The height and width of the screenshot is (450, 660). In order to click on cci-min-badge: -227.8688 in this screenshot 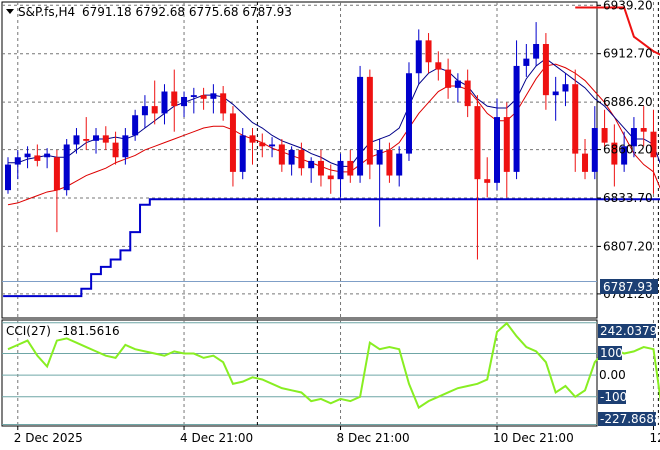, I will do `click(629, 419)`.